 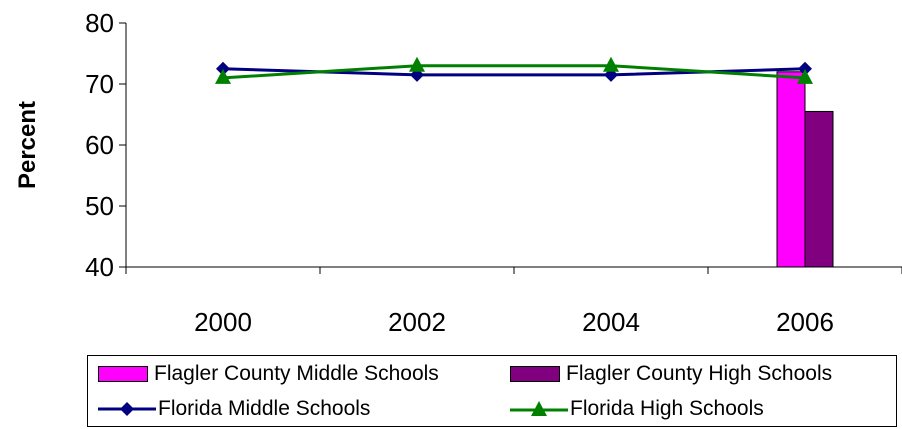 What do you see at coordinates (123, 374) in the screenshot?
I see `legend-swatch-flagler-middle` at bounding box center [123, 374].